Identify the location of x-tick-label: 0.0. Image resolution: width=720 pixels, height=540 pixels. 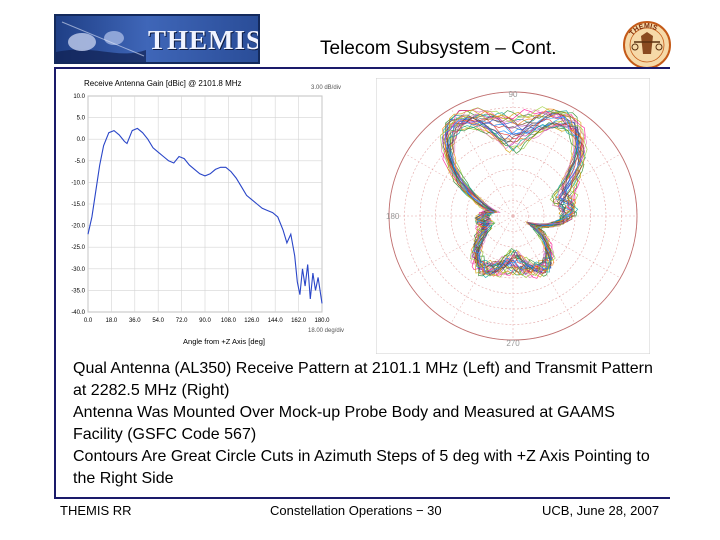
(88, 321).